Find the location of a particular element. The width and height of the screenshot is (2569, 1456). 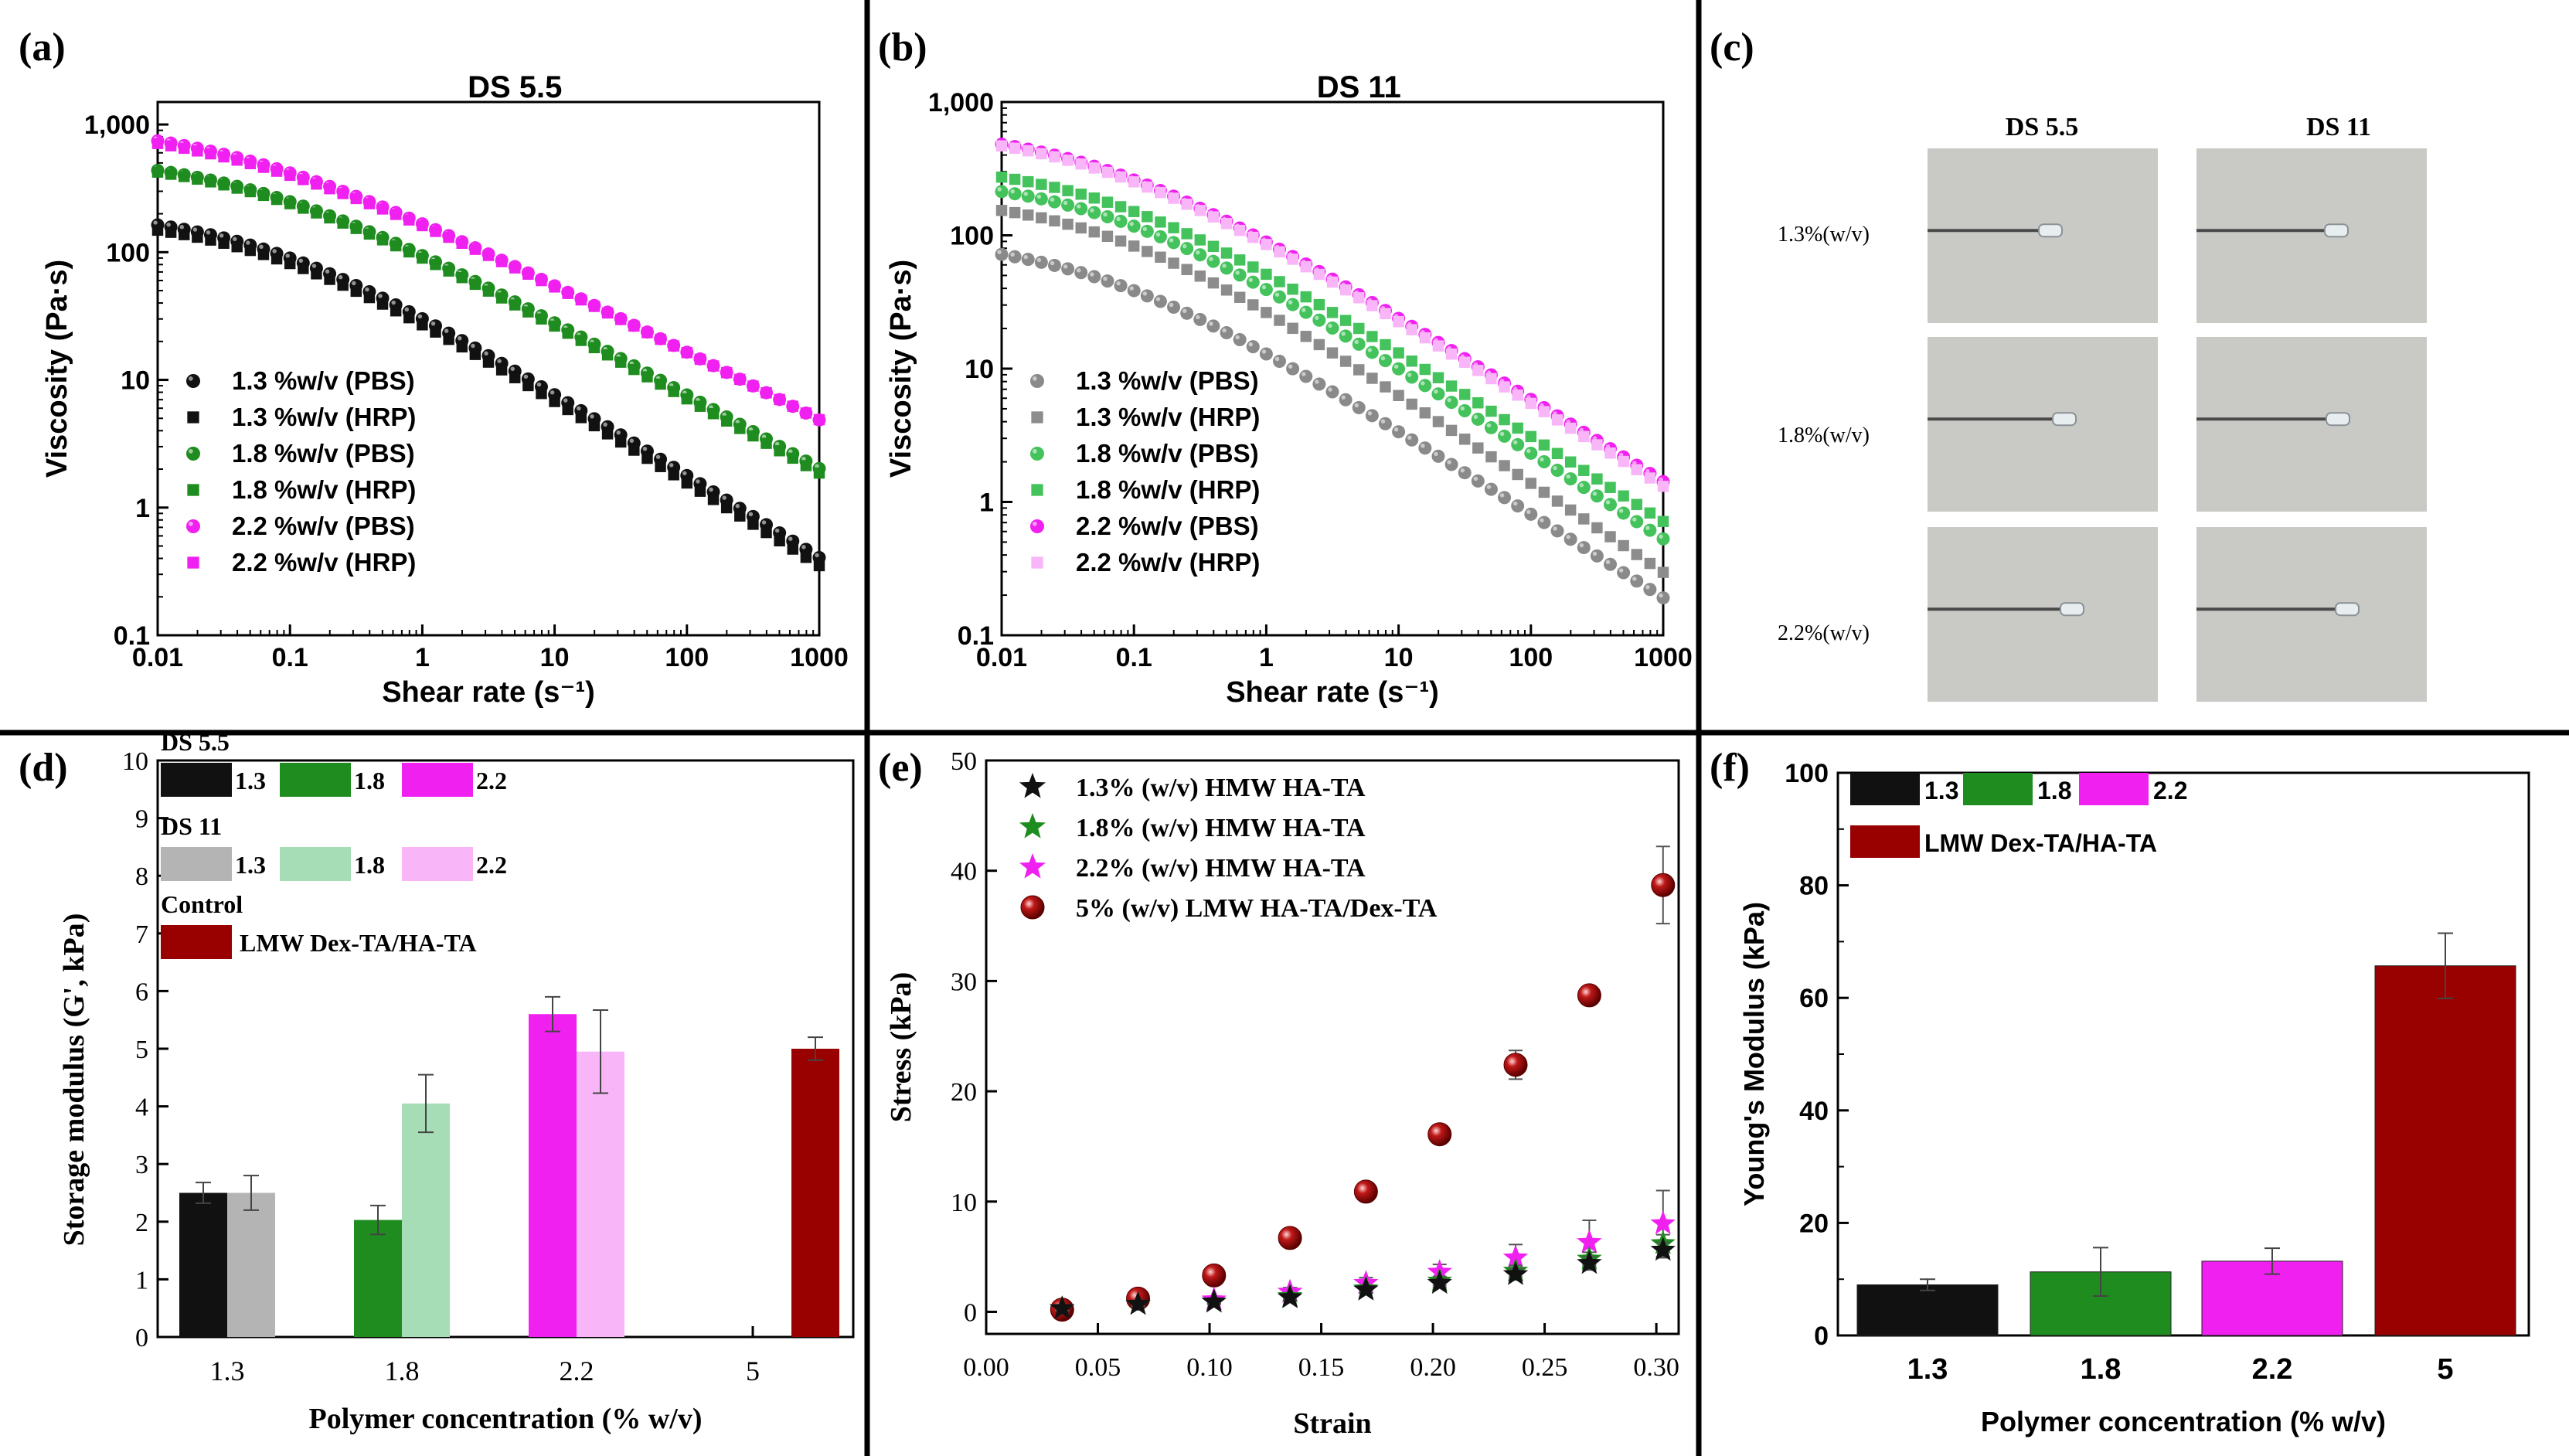

x-axis-label: Strain is located at coordinates (1332, 1424).